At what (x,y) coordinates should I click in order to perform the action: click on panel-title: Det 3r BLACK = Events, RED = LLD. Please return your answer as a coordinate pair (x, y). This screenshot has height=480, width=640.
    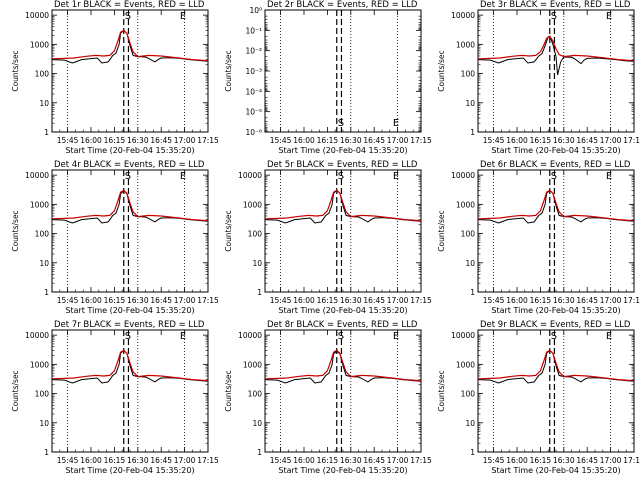
    Looking at the image, I should click on (555, 5).